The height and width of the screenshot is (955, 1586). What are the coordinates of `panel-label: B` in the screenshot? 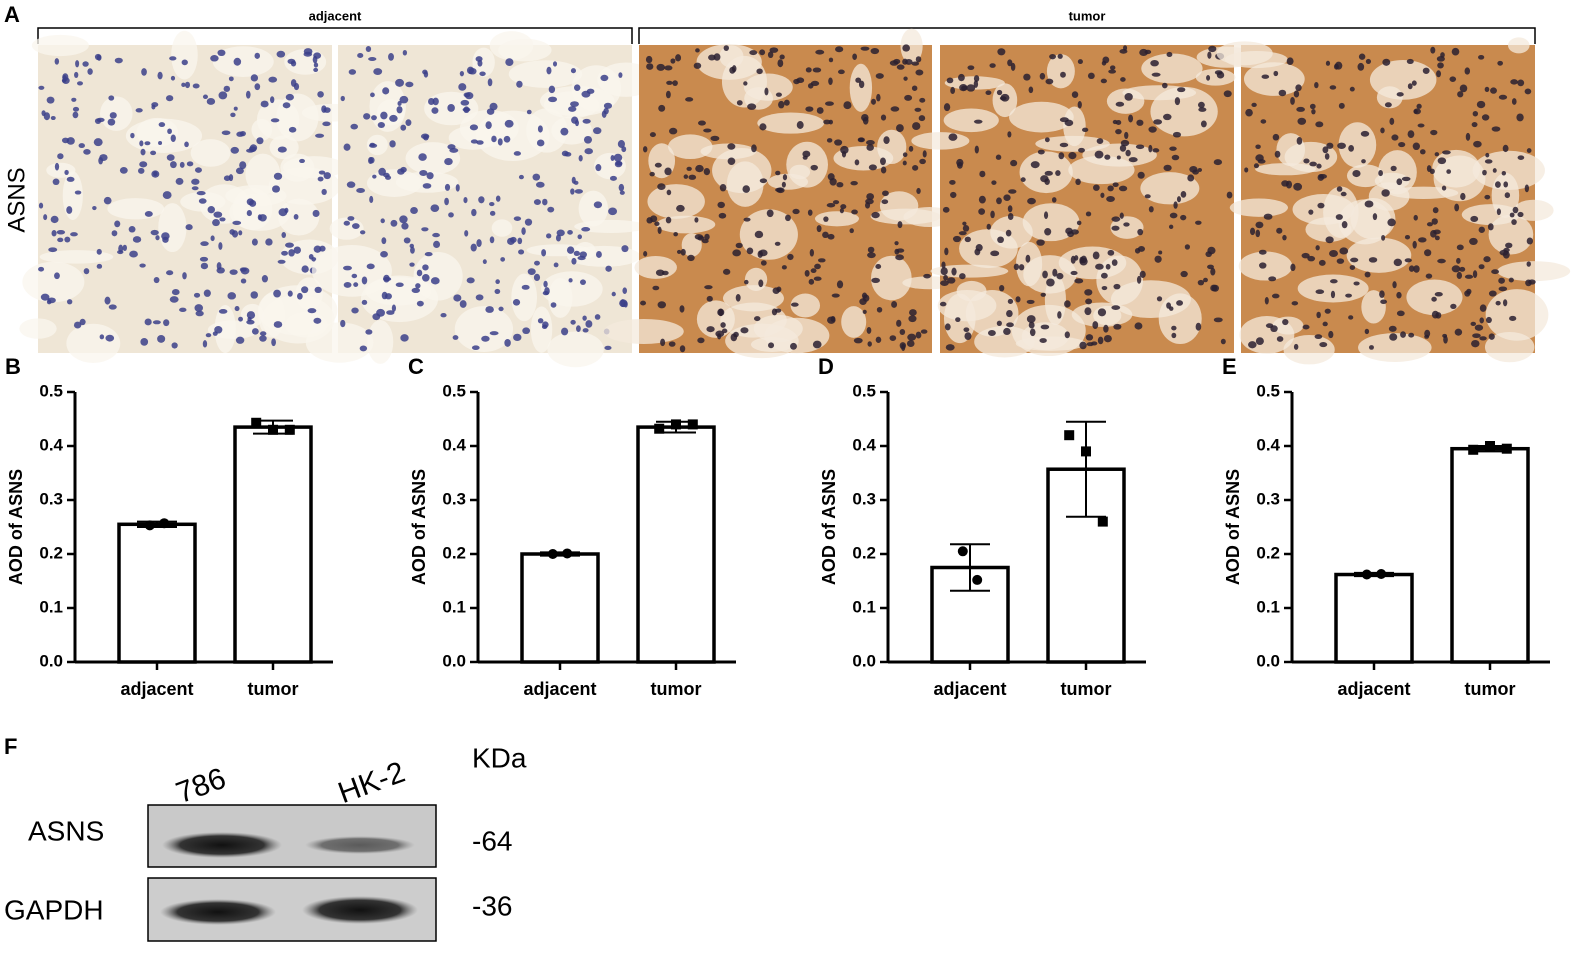 It's located at (13, 366).